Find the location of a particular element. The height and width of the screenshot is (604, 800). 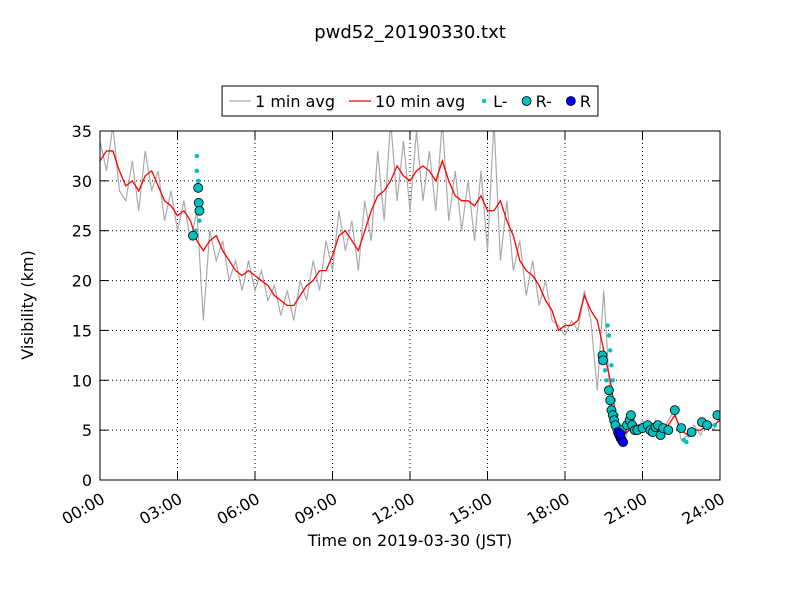

y-tick-label: 25 is located at coordinates (82, 231).